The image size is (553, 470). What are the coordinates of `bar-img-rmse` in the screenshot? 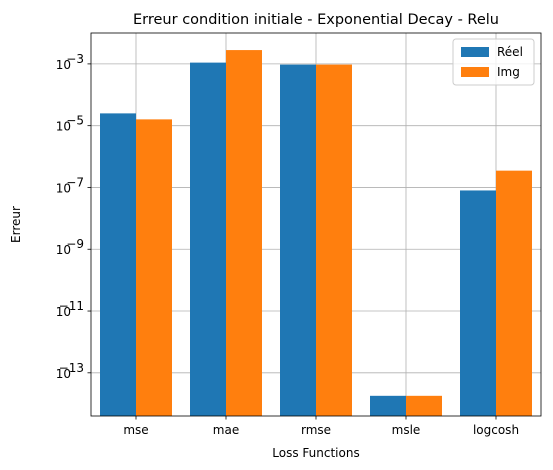 It's located at (334, 240).